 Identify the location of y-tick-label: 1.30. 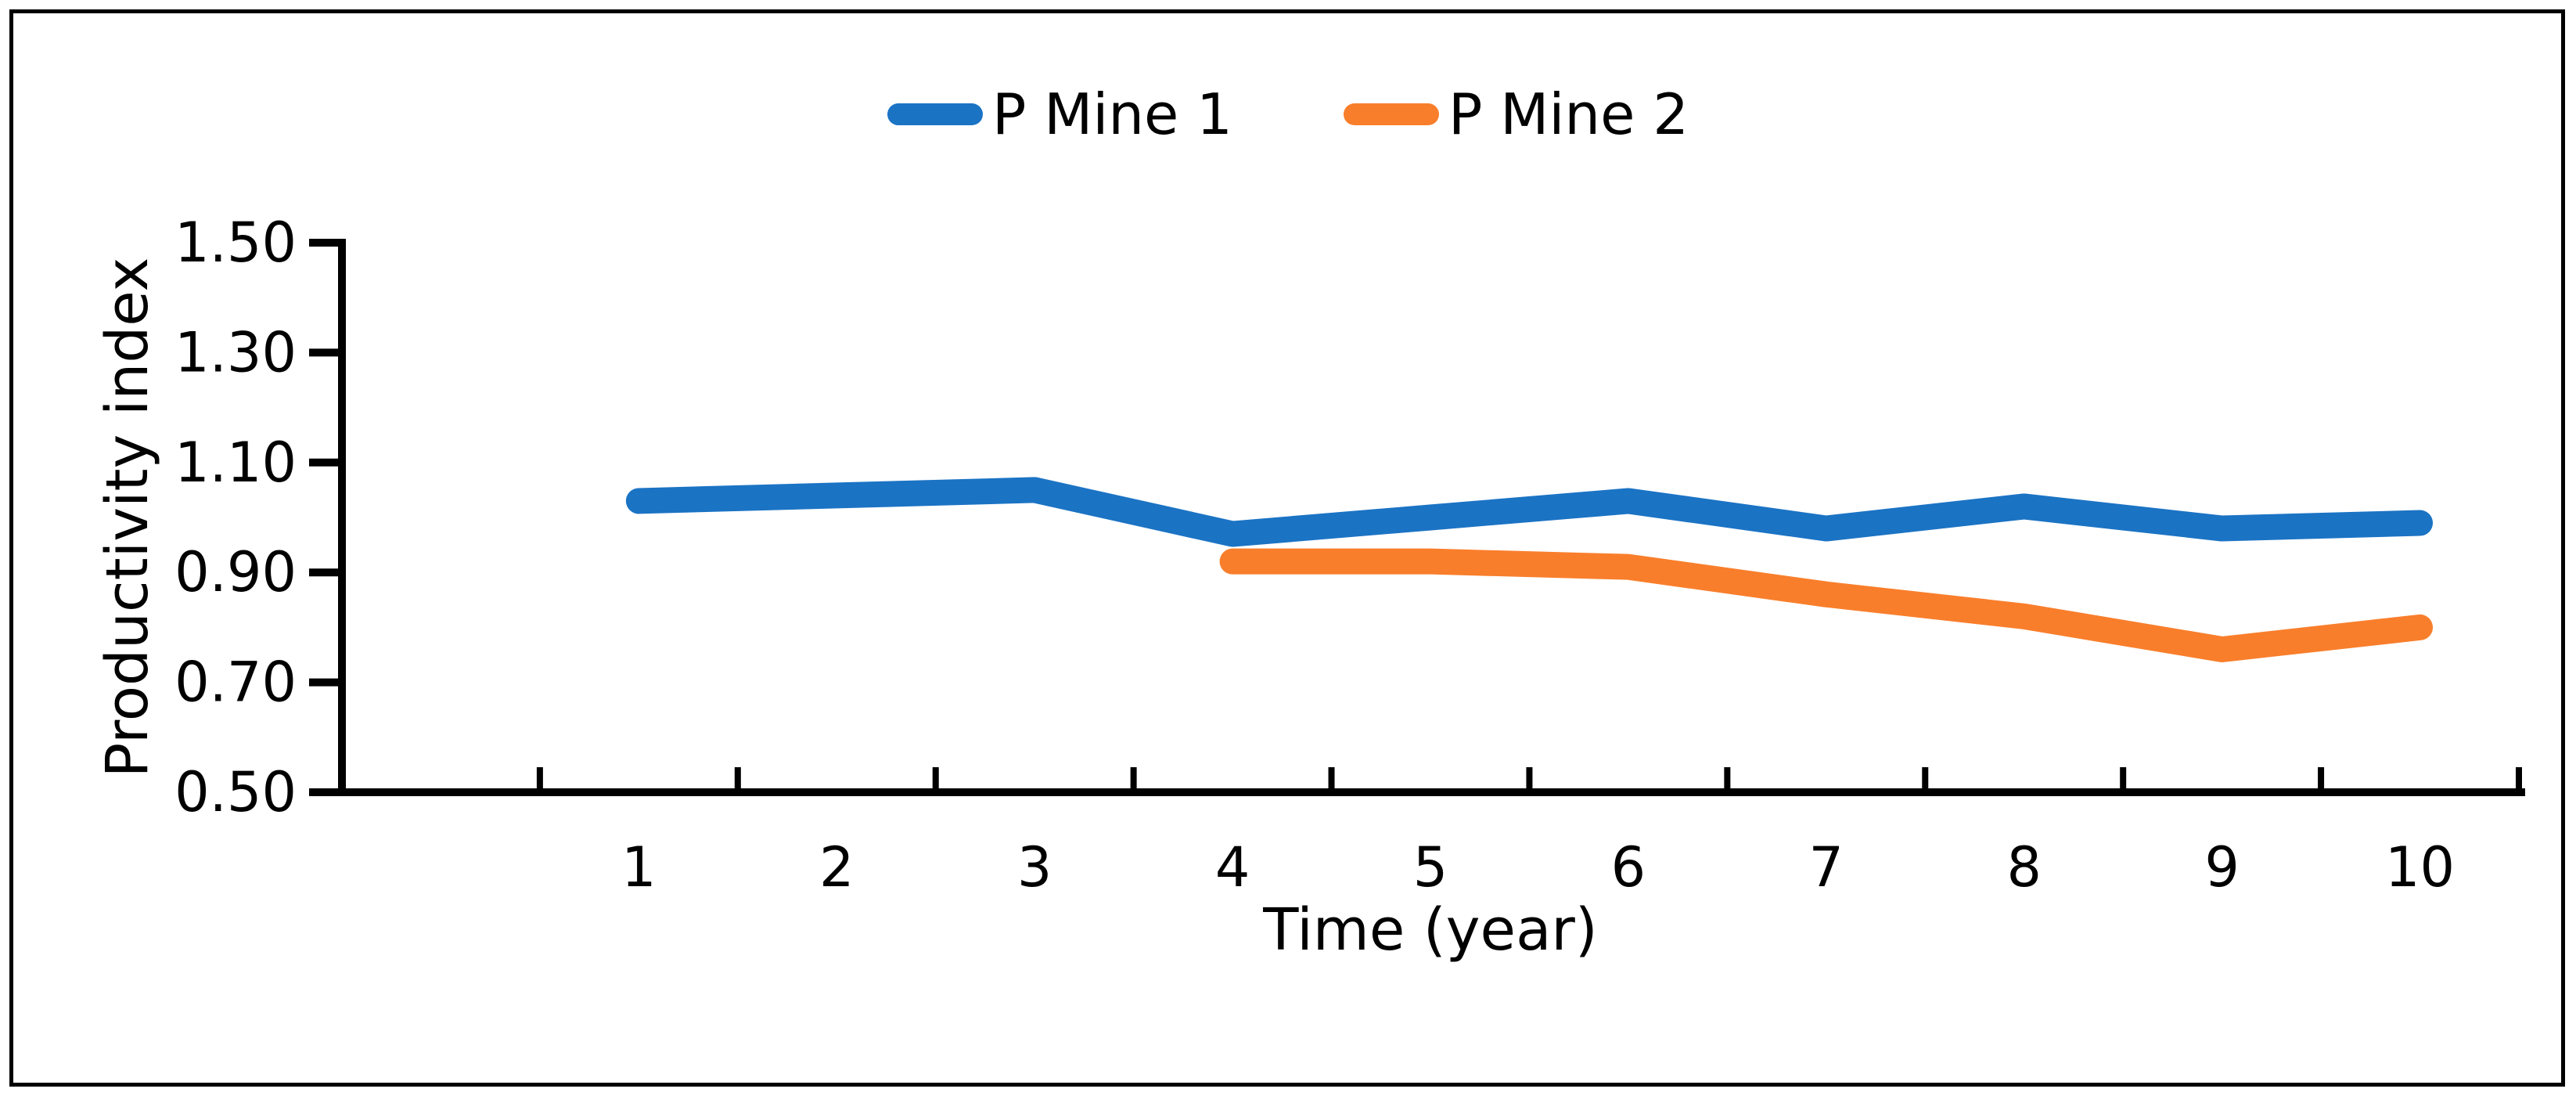
(236, 352).